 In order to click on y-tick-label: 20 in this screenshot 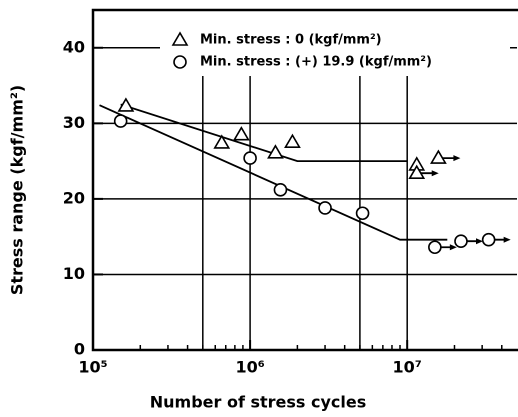, I will do `click(74, 197)`.